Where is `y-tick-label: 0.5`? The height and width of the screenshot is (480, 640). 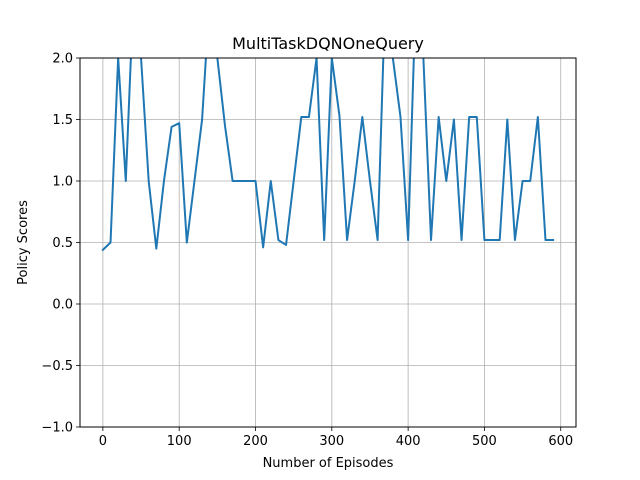
y-tick-label: 0.5 is located at coordinates (62, 243).